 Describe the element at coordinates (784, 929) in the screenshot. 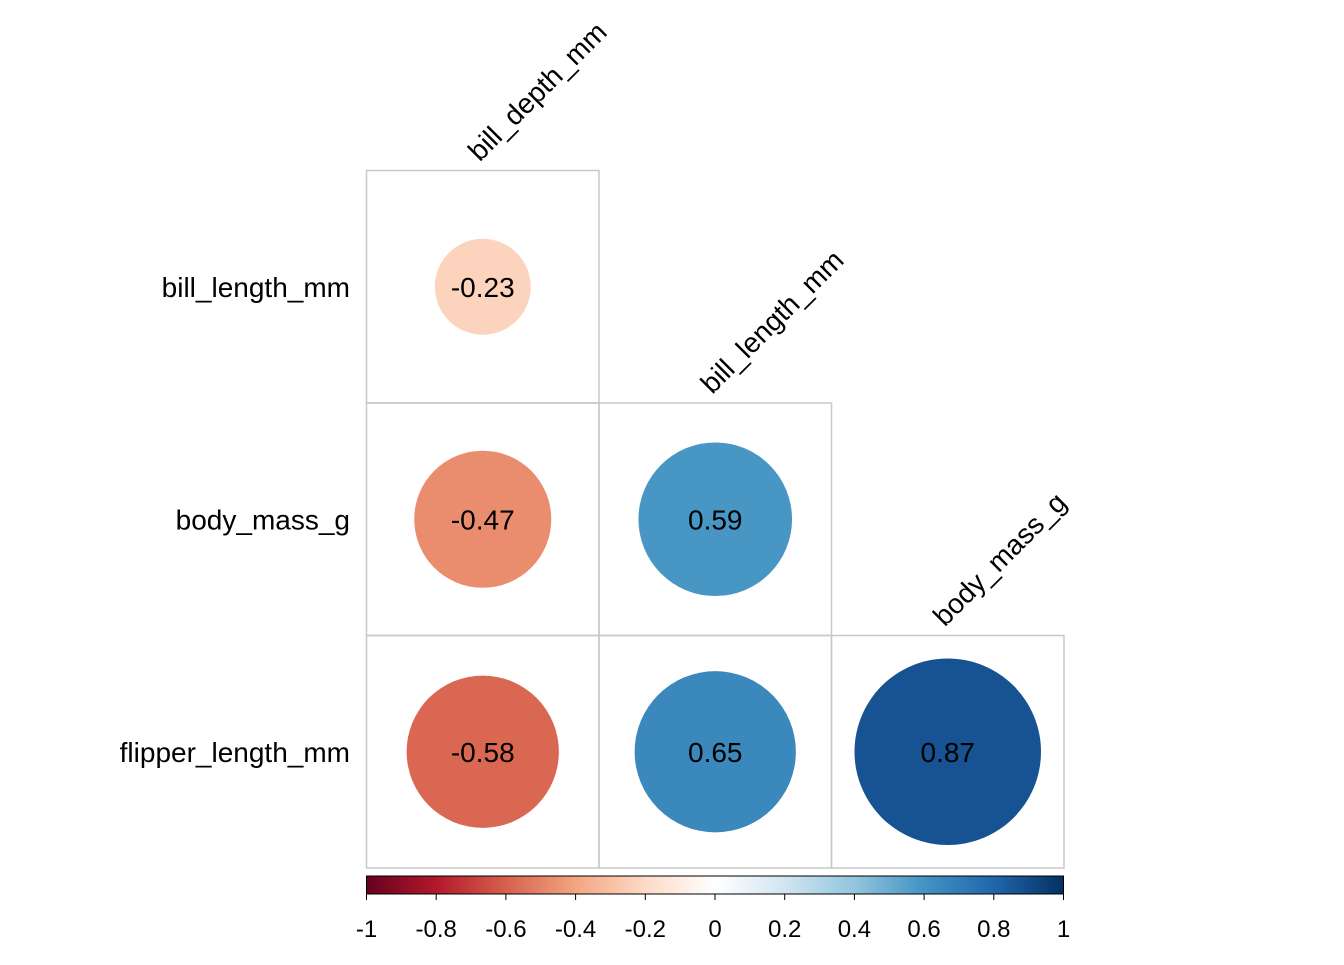

I see `colorbar-tick-label: 0.2` at that location.